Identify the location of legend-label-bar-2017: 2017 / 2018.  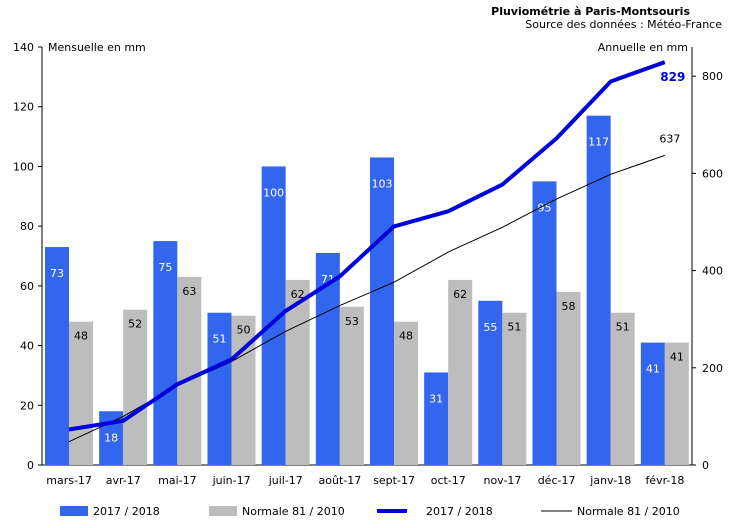
(126, 511).